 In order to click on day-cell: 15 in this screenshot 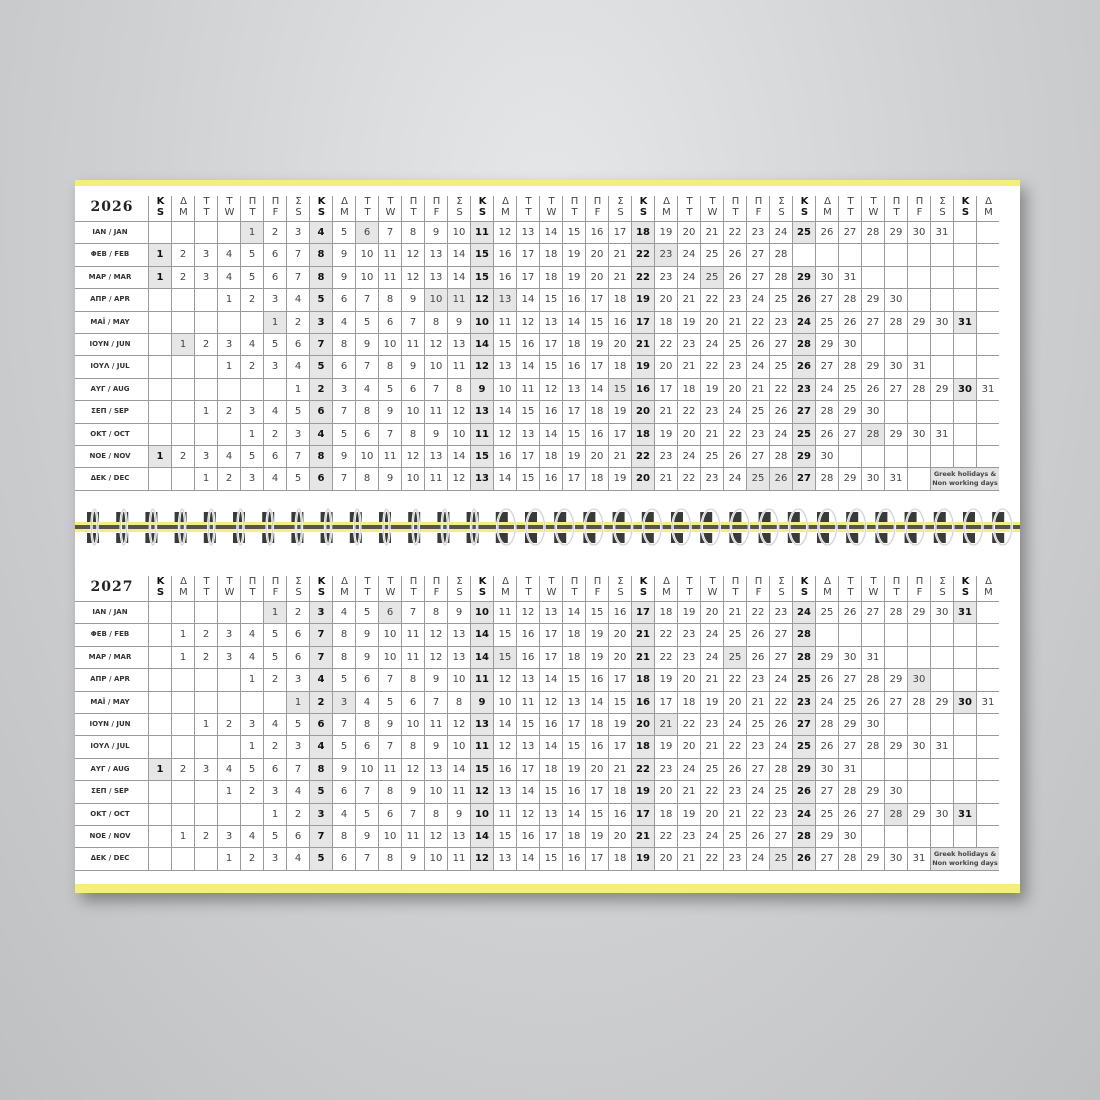, I will do `click(550, 300)`.